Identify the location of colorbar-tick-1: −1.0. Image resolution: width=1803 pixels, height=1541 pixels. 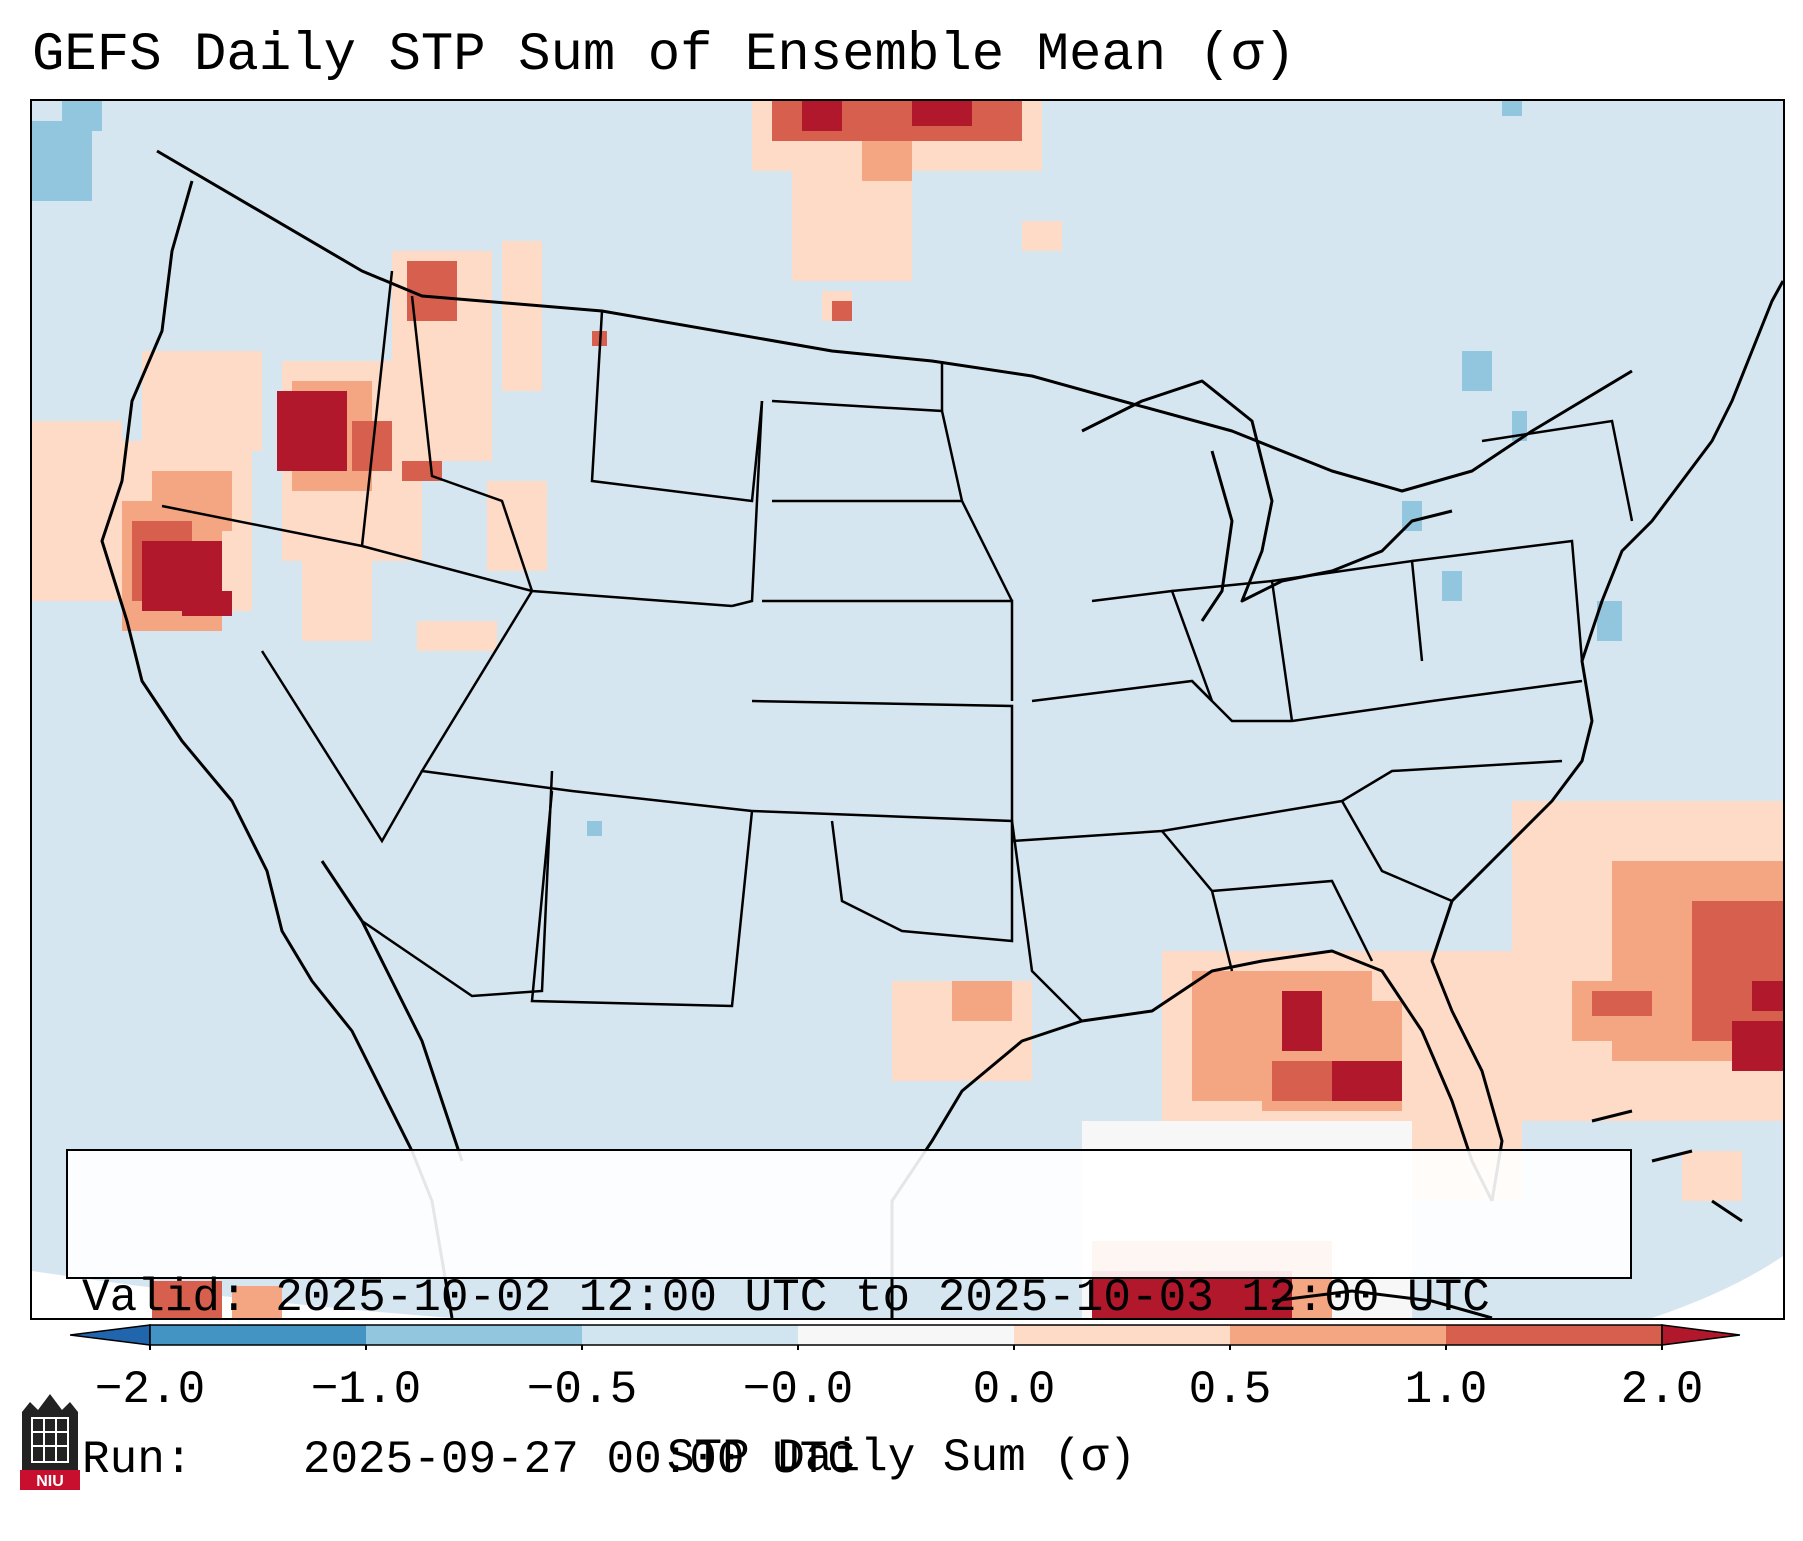
(366, 1390).